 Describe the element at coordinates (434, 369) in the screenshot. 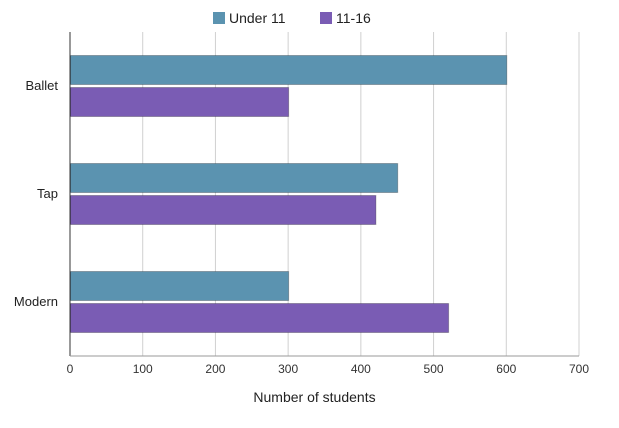

I see `x-tick-label: 500` at that location.